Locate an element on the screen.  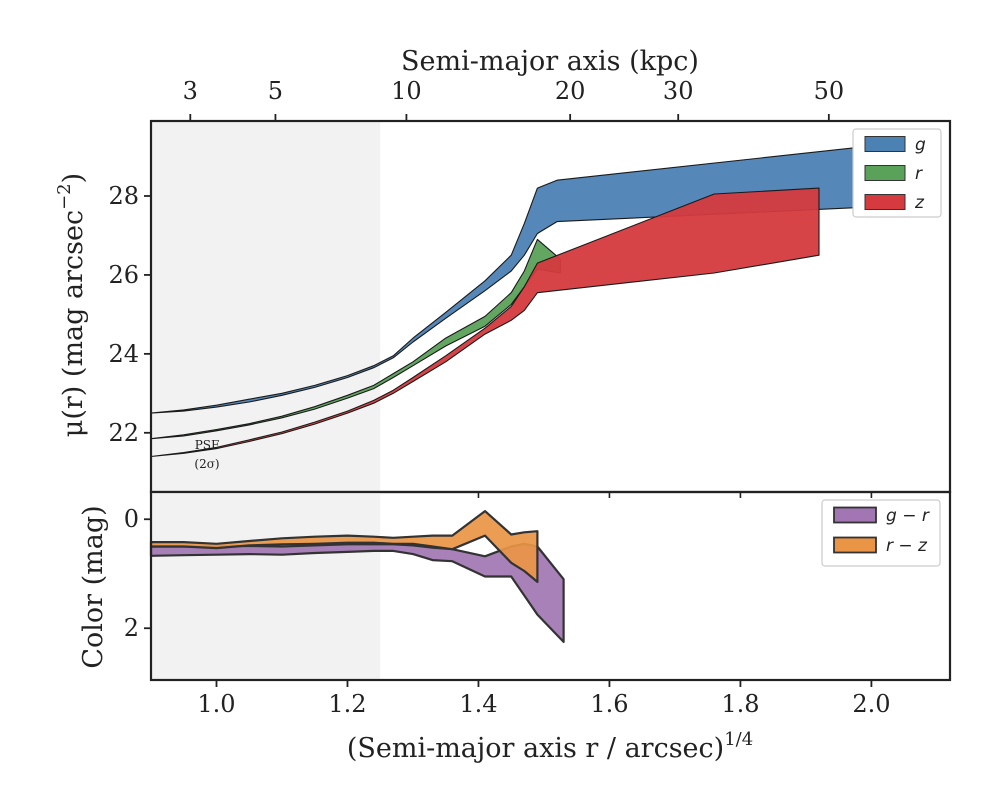
bottom-y-ticks: 02 is located at coordinates (137, 573).